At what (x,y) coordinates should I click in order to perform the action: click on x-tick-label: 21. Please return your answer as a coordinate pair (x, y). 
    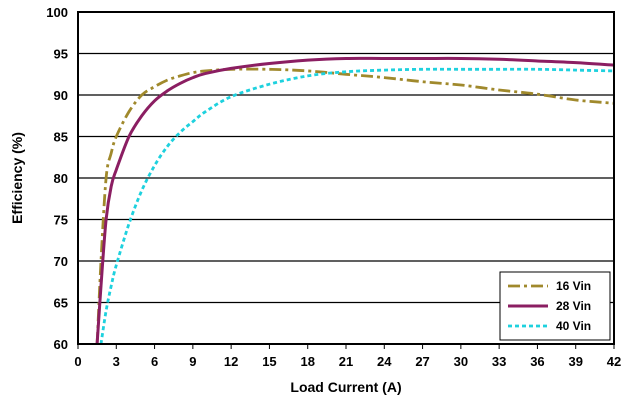
    Looking at the image, I should click on (346, 361).